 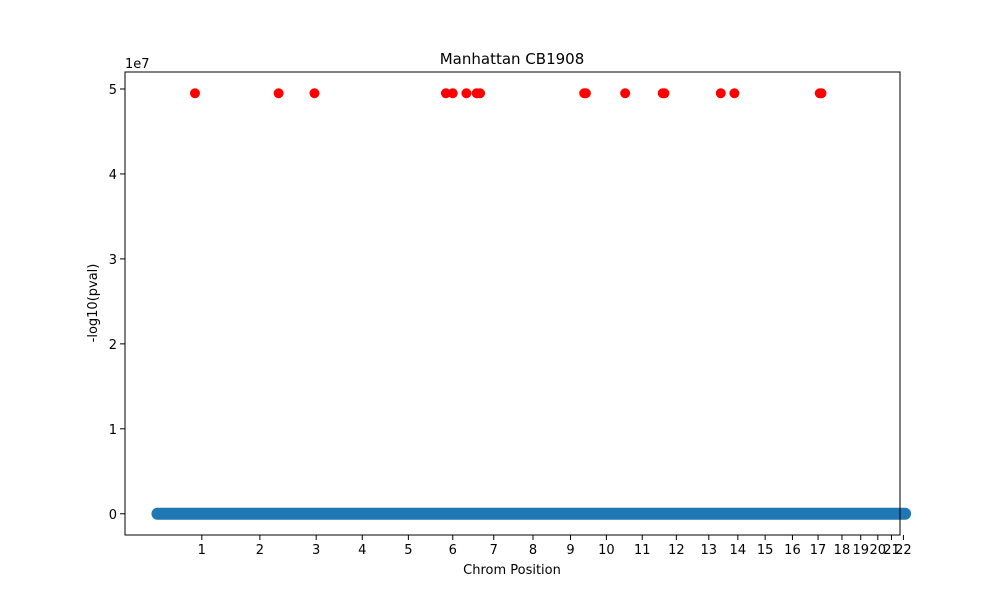 I want to click on x-tick-label: 6, so click(x=453, y=550).